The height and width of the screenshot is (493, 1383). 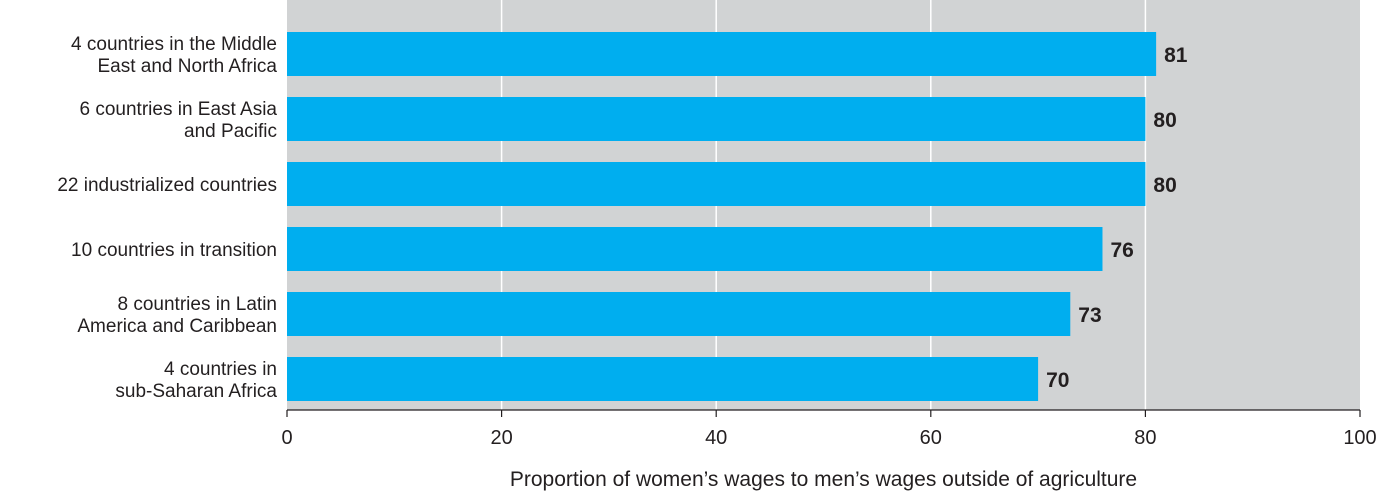 I want to click on category-label-0-line-1: East and North Africa, so click(x=187, y=66).